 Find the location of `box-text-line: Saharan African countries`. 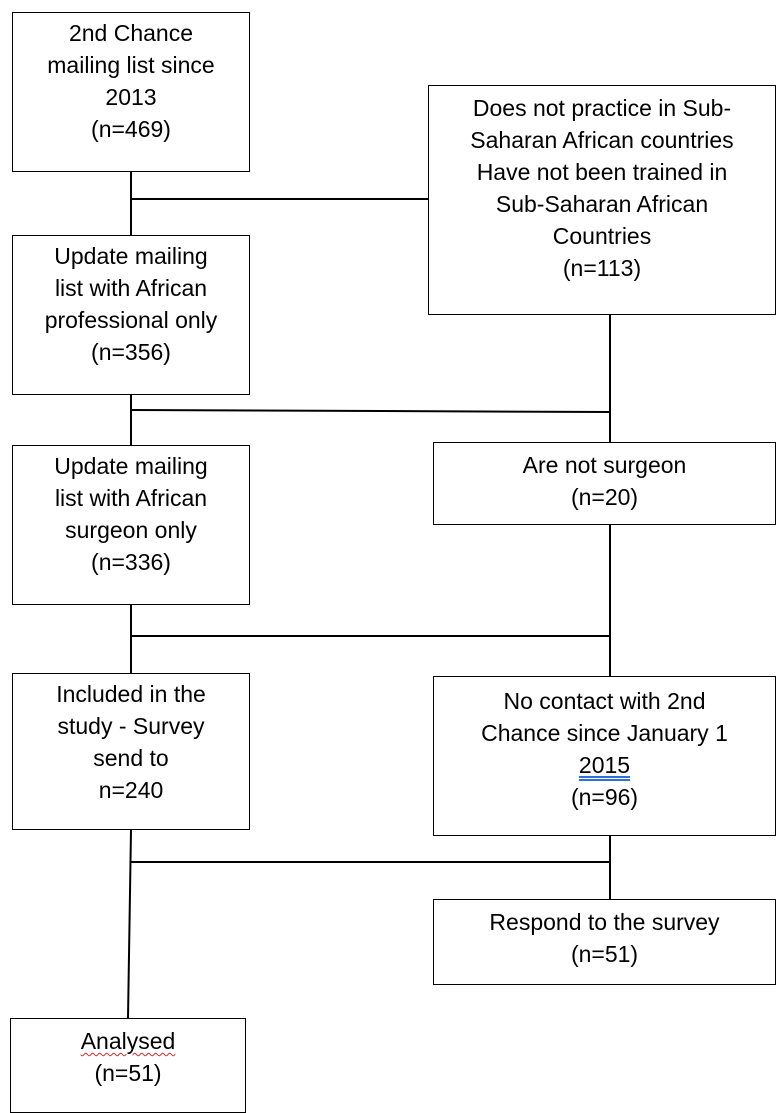

box-text-line: Saharan African countries is located at coordinates (602, 140).